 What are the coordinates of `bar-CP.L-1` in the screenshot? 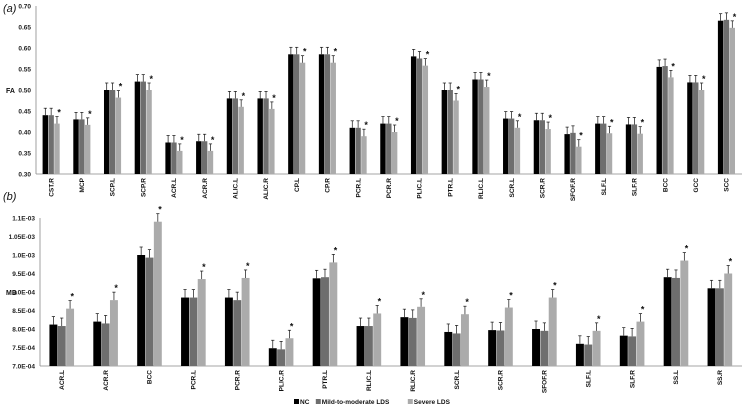 It's located at (297, 114).